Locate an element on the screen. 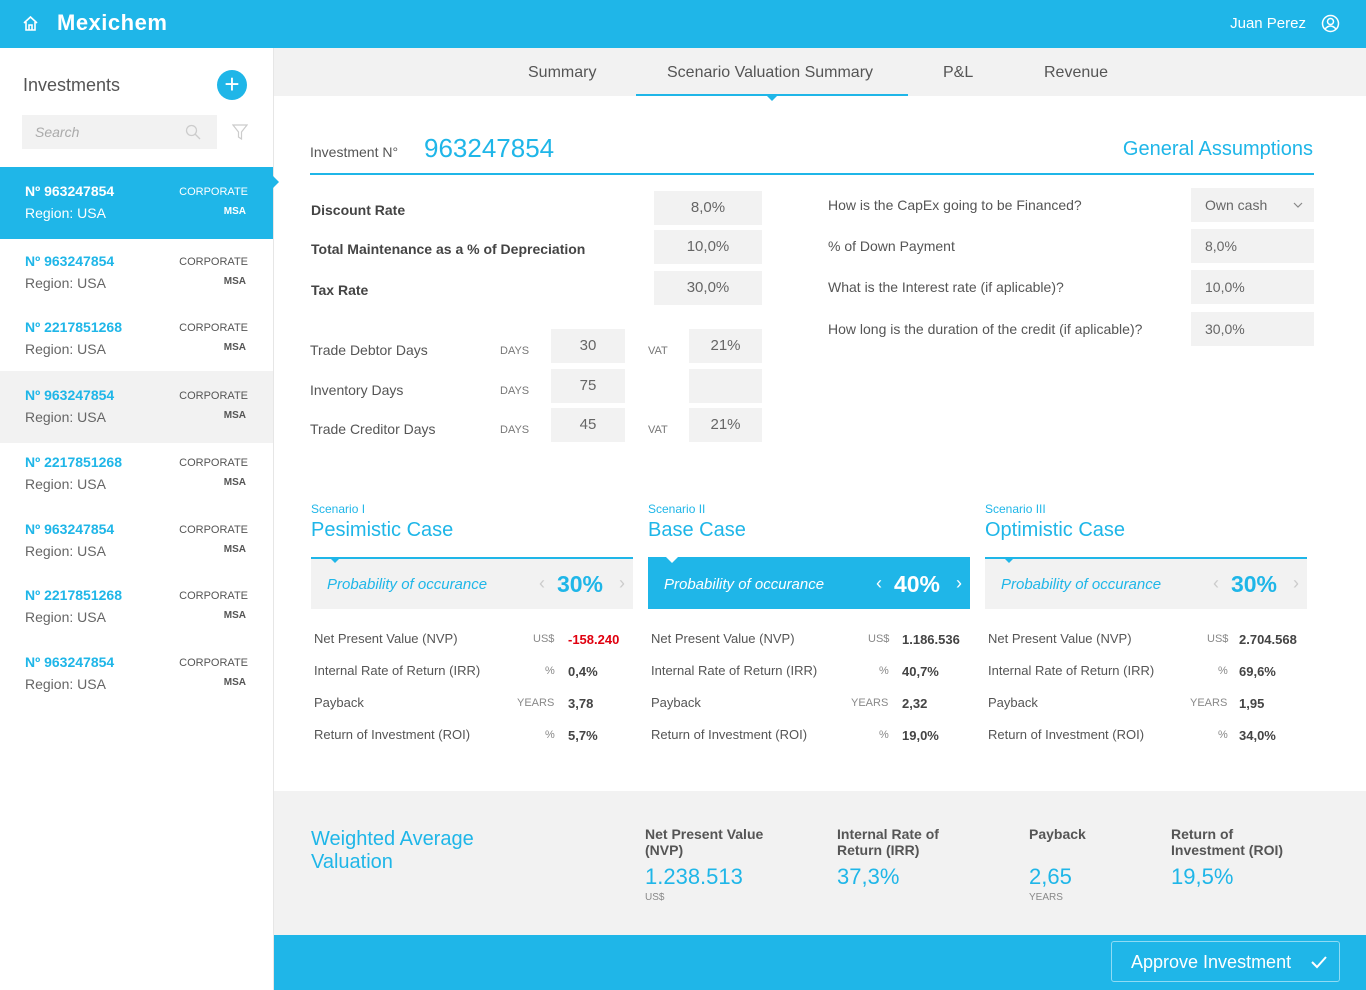 The image size is (1366, 990). approve-investment-button: Approve Investment is located at coordinates (1225, 961).